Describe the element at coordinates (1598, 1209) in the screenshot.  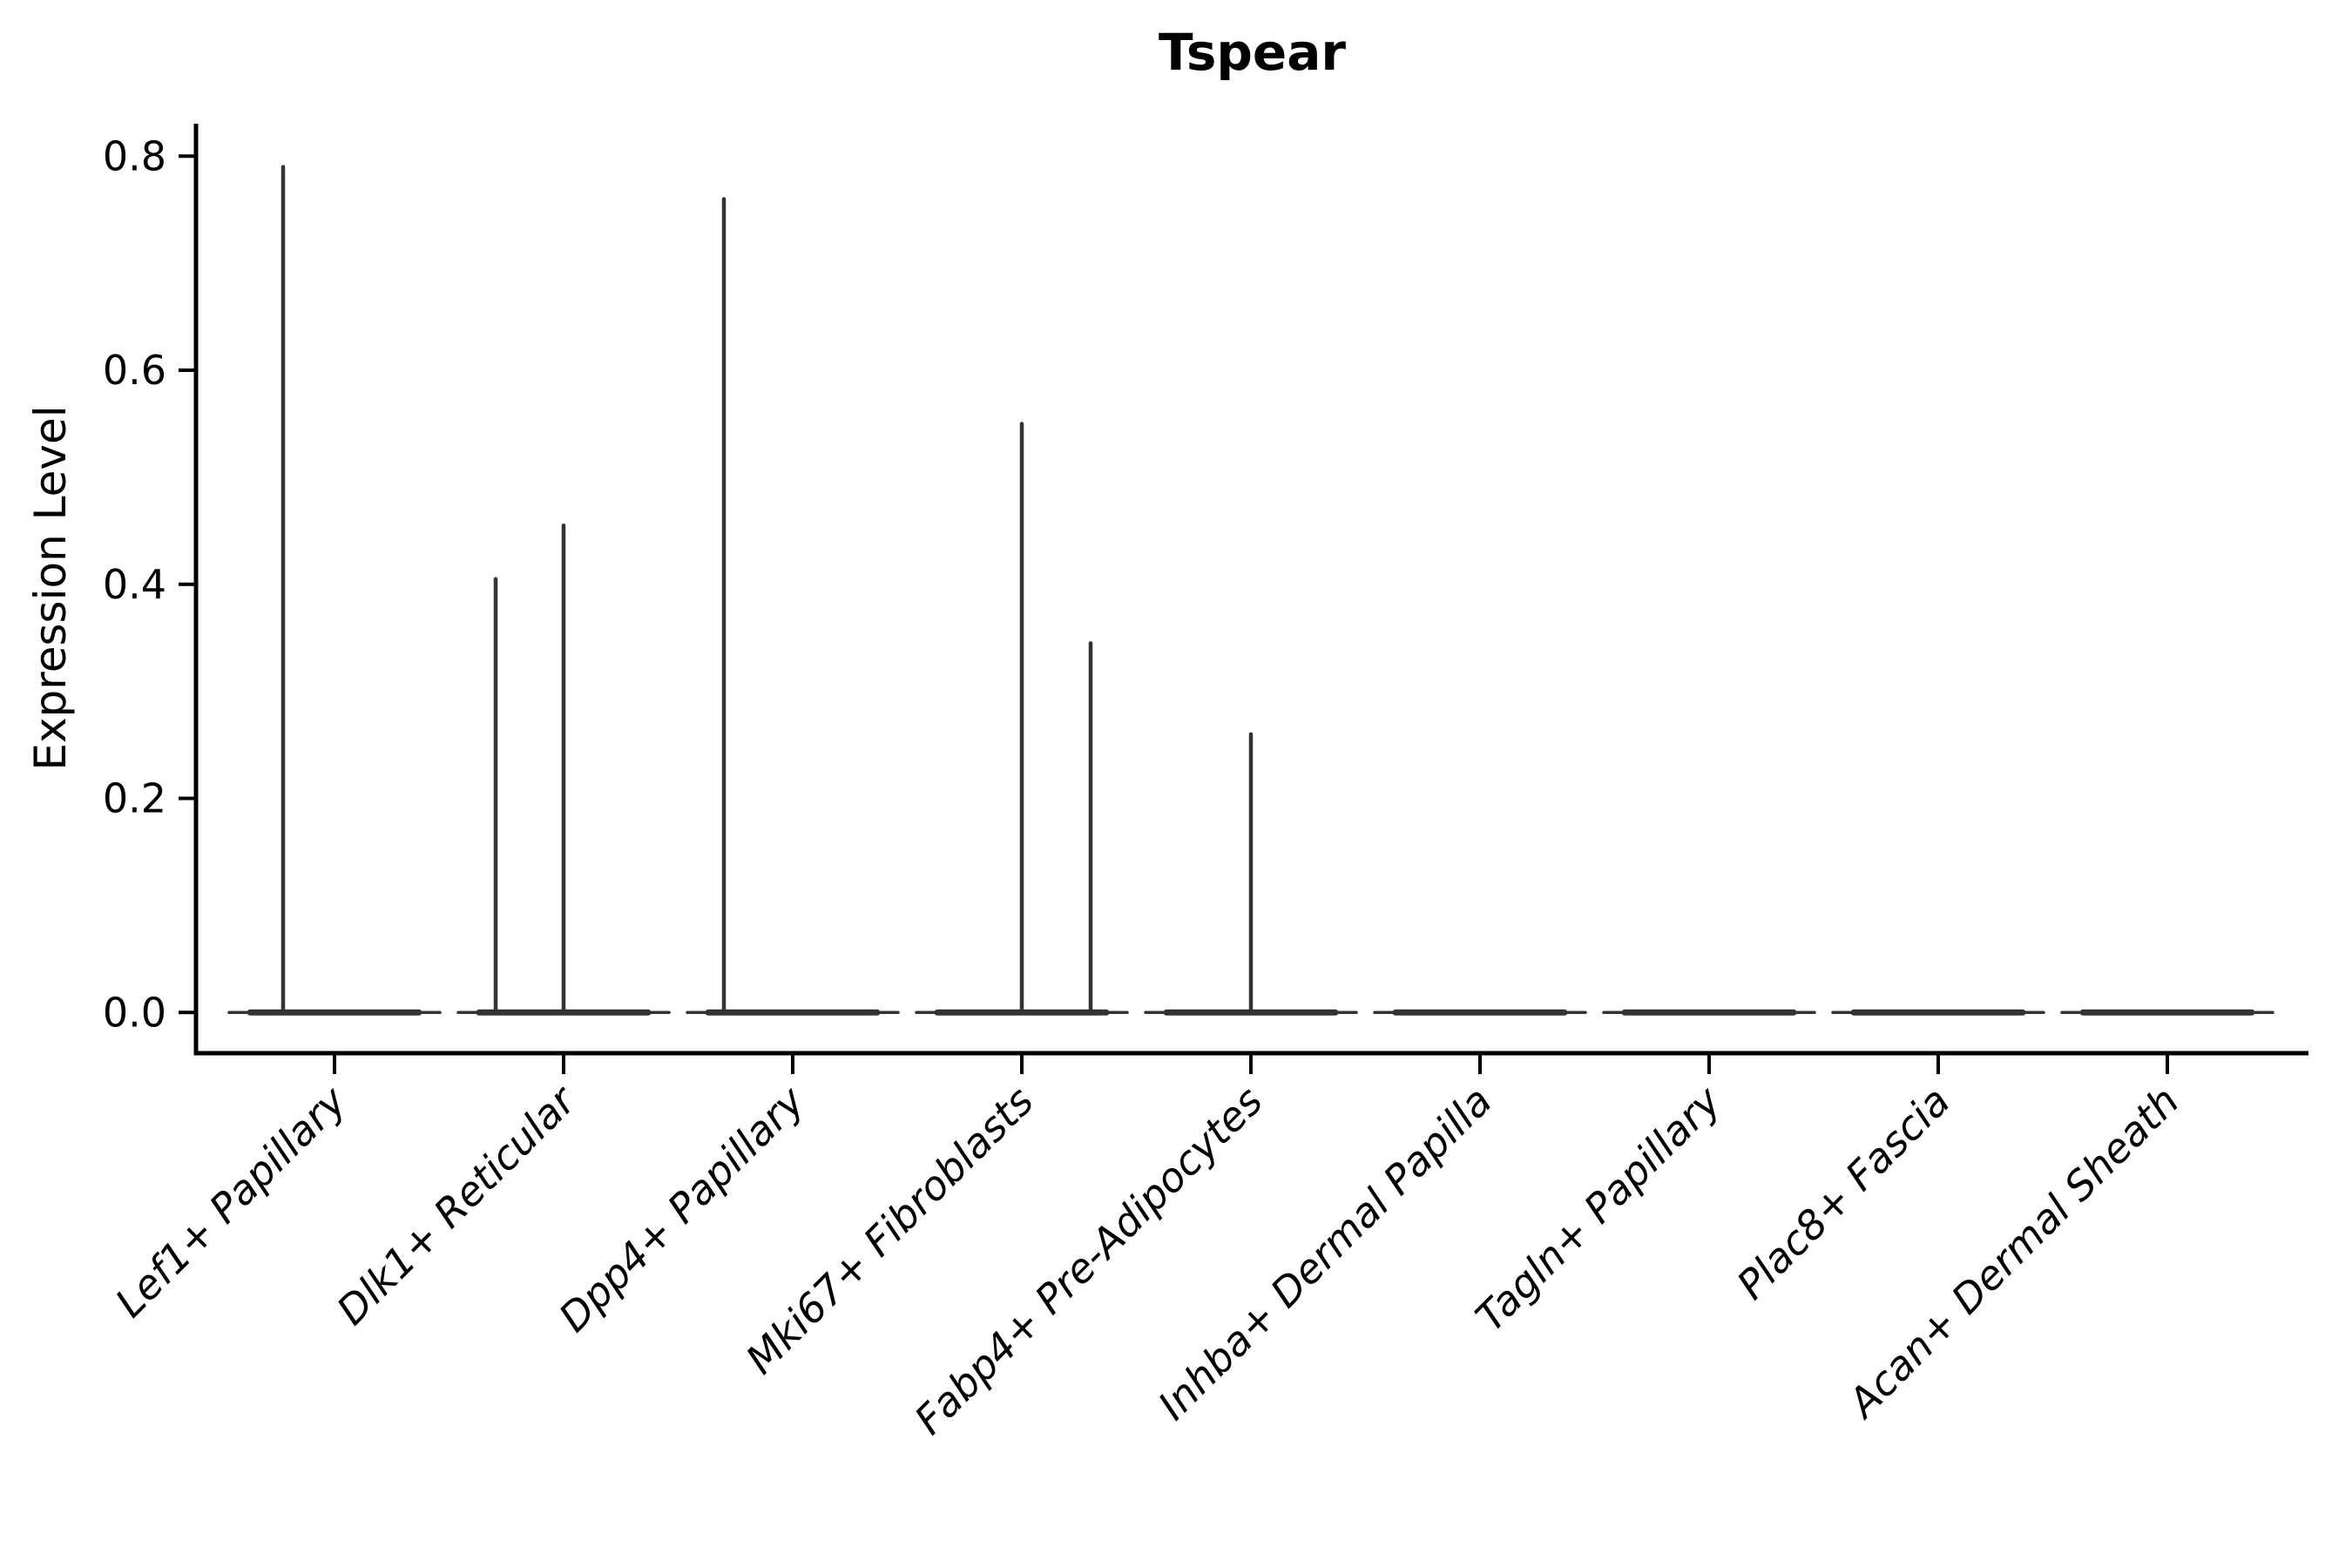
I see `x-tick-label: Tagln+ Papillary` at that location.